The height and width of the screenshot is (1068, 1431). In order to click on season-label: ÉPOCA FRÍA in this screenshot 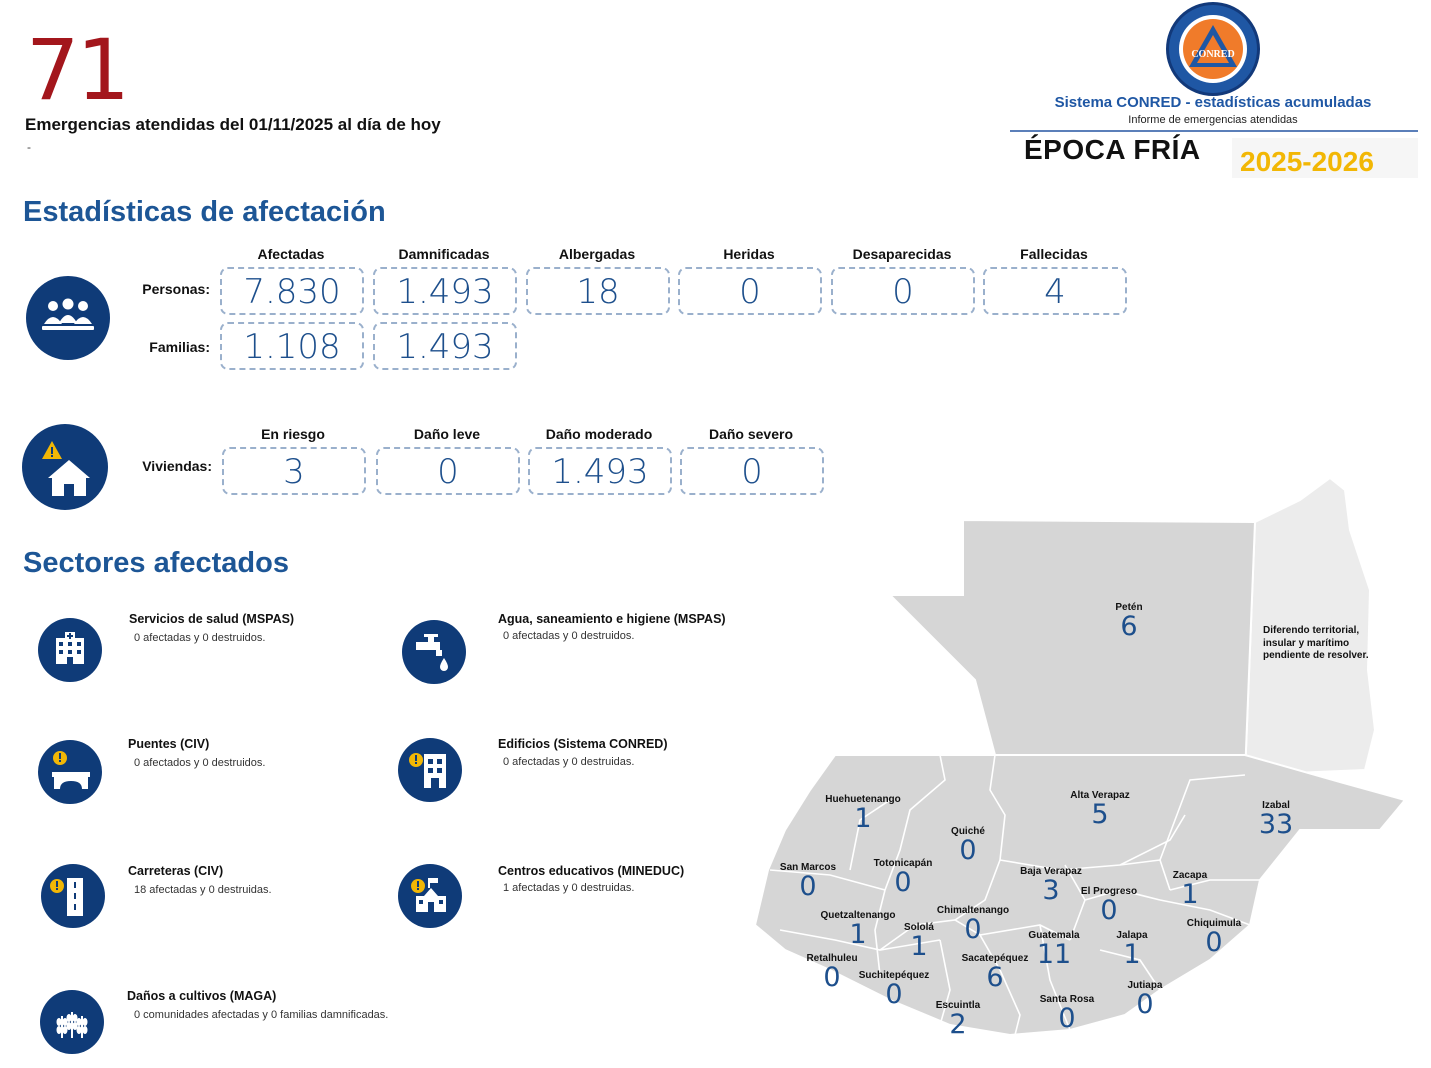, I will do `click(1112, 149)`.